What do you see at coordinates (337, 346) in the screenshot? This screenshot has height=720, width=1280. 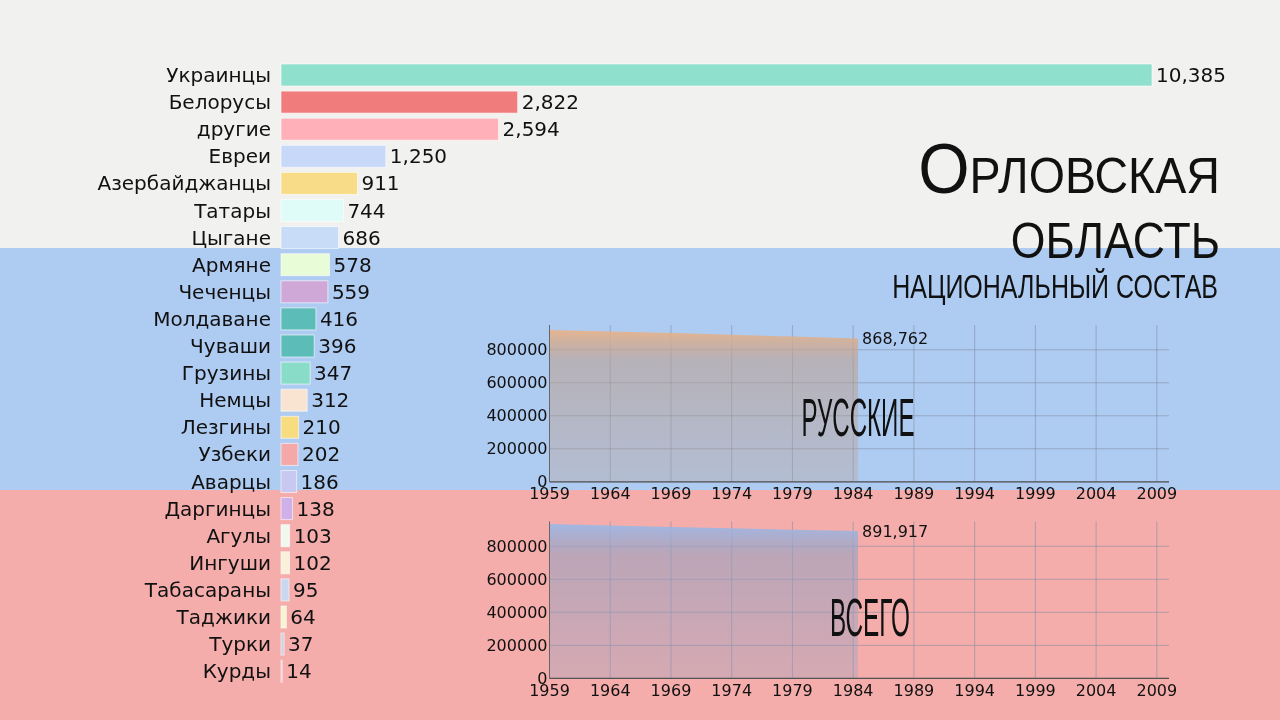 I see `data-label: 396` at bounding box center [337, 346].